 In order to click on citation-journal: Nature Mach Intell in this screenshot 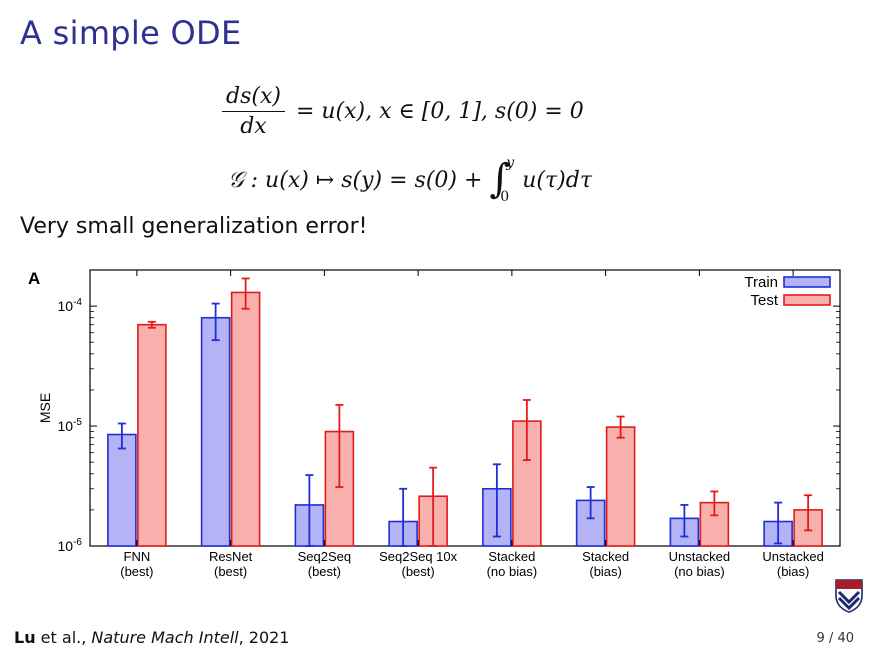, I will do `click(165, 637)`.